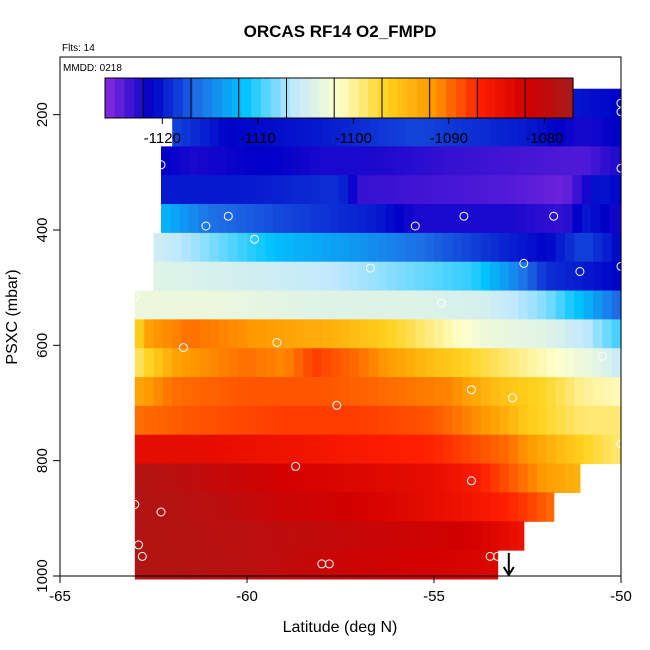 The image size is (650, 650). I want to click on x-tick-label: -65, so click(60, 596).